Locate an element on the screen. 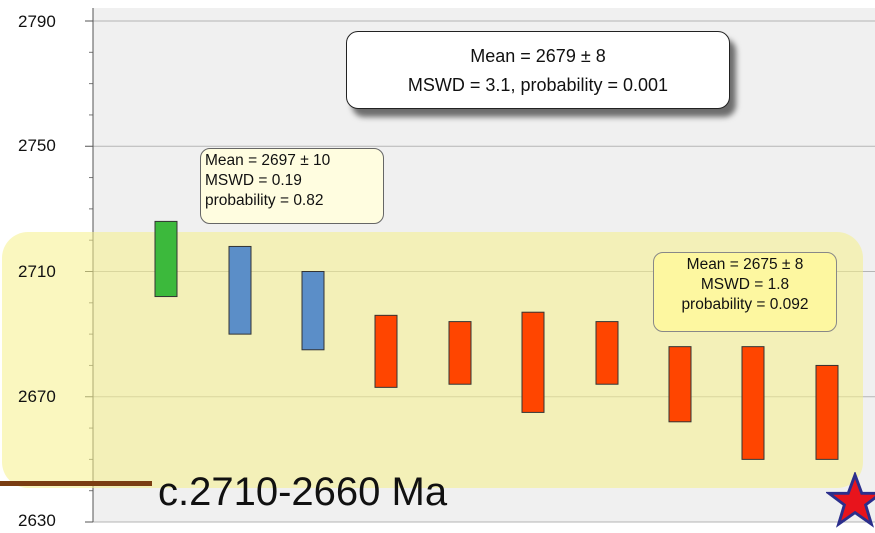 The width and height of the screenshot is (875, 533). title-accent-bar is located at coordinates (76, 483).